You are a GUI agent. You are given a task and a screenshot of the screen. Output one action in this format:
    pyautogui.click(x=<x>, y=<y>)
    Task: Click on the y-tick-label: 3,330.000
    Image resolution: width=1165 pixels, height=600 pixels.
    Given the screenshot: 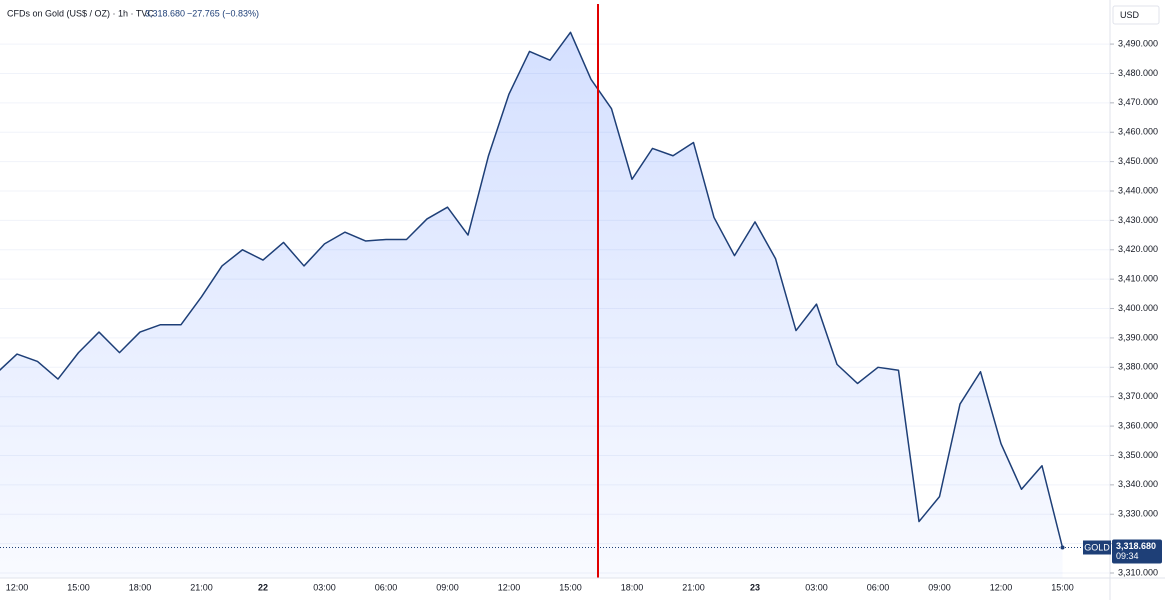 What is the action you would take?
    pyautogui.click(x=1138, y=514)
    